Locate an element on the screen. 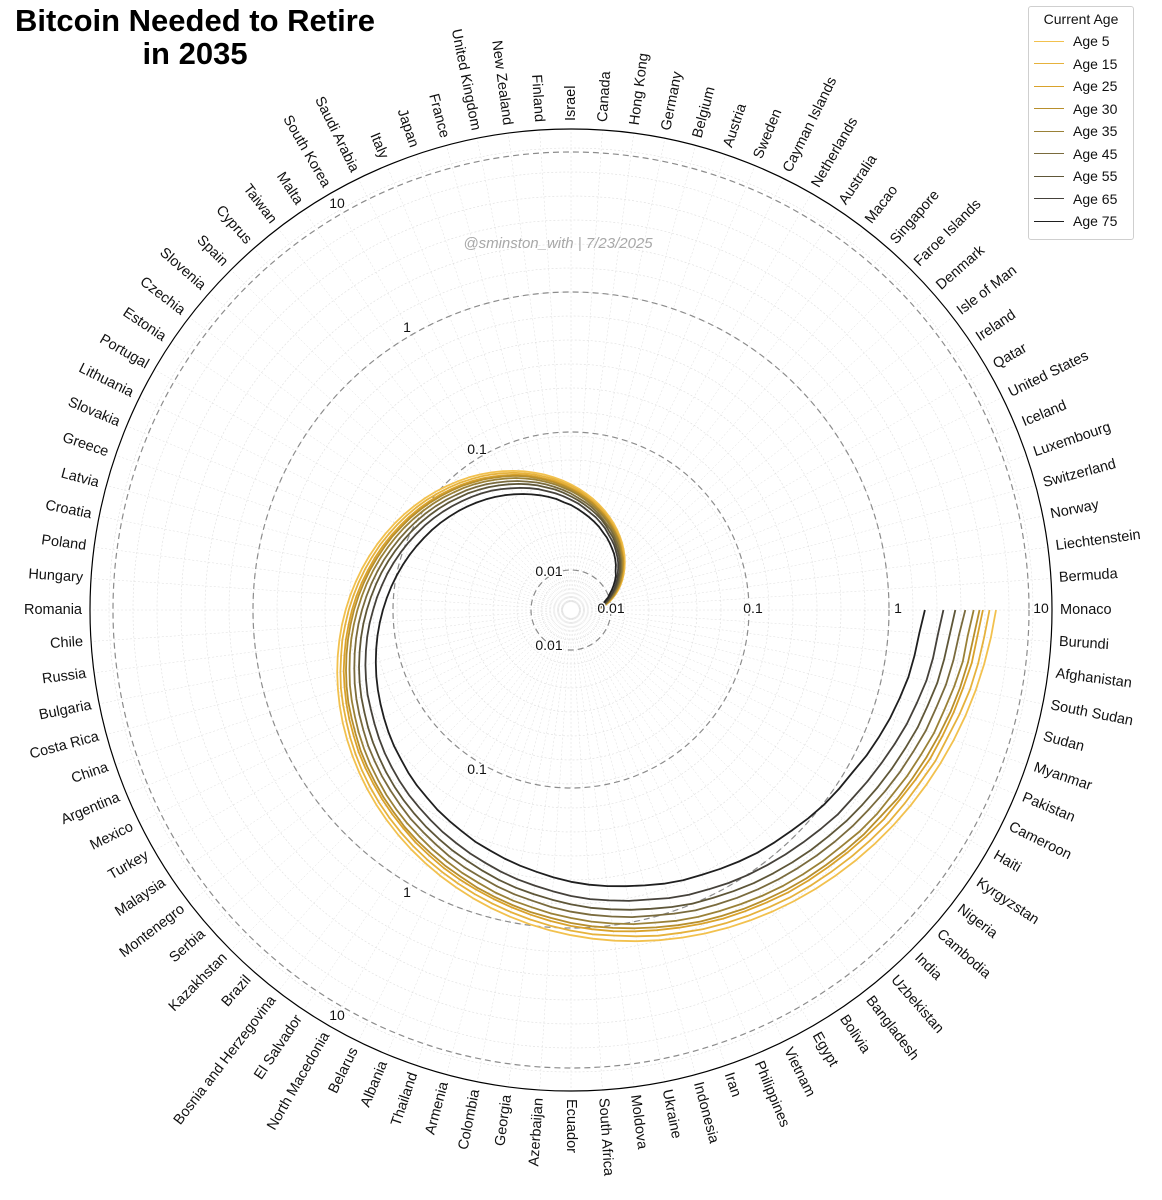 Image resolution: width=1162 pixels, height=1200 pixels. legend-title: Current Age is located at coordinates (1081, 19).